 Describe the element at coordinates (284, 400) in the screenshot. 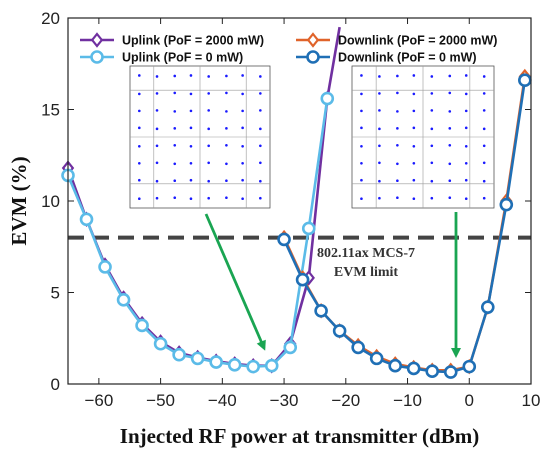

I see `x-tick-label: −30` at that location.